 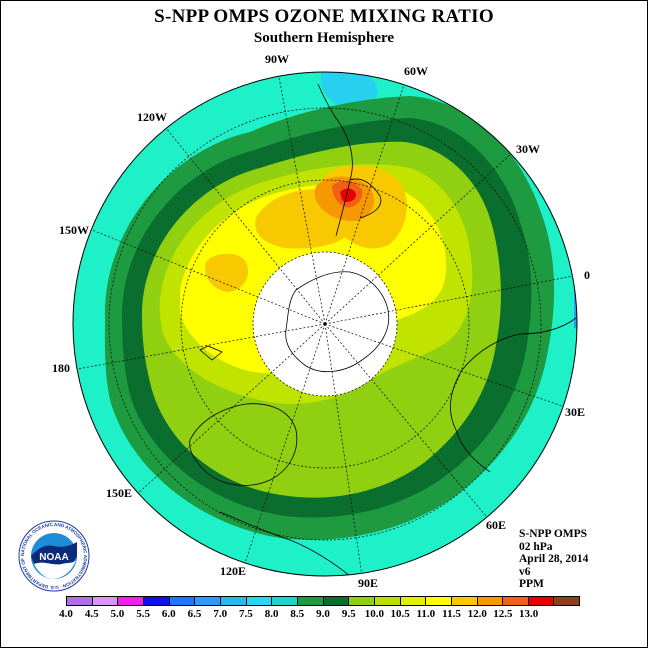 What do you see at coordinates (477, 614) in the screenshot?
I see `colorbar-tick-label: 12.0` at bounding box center [477, 614].